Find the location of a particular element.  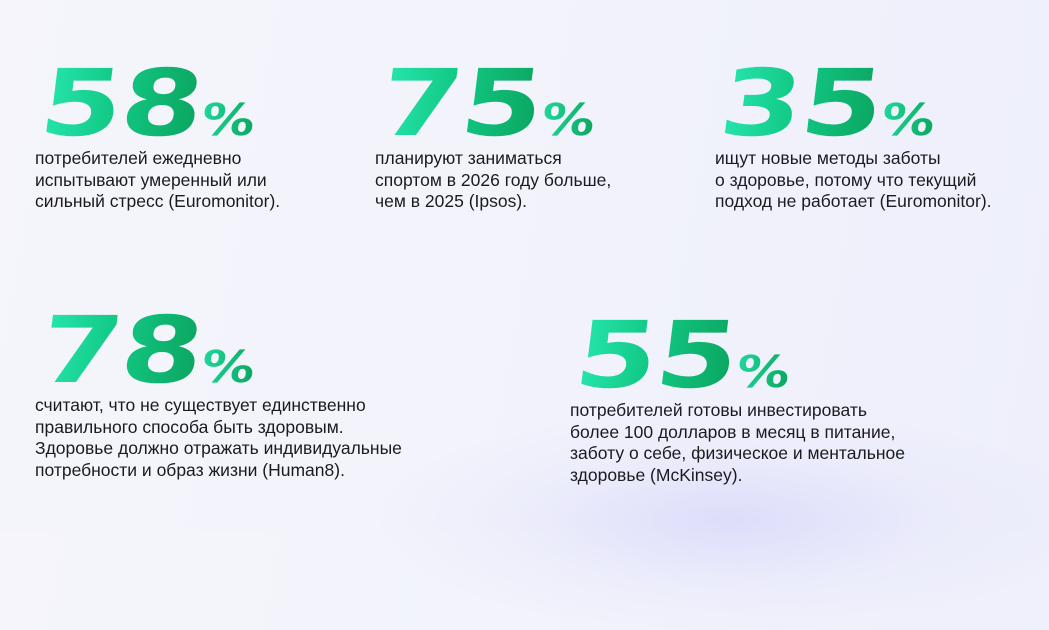

description-line: спортом в 2026 году больше, is located at coordinates (493, 179).